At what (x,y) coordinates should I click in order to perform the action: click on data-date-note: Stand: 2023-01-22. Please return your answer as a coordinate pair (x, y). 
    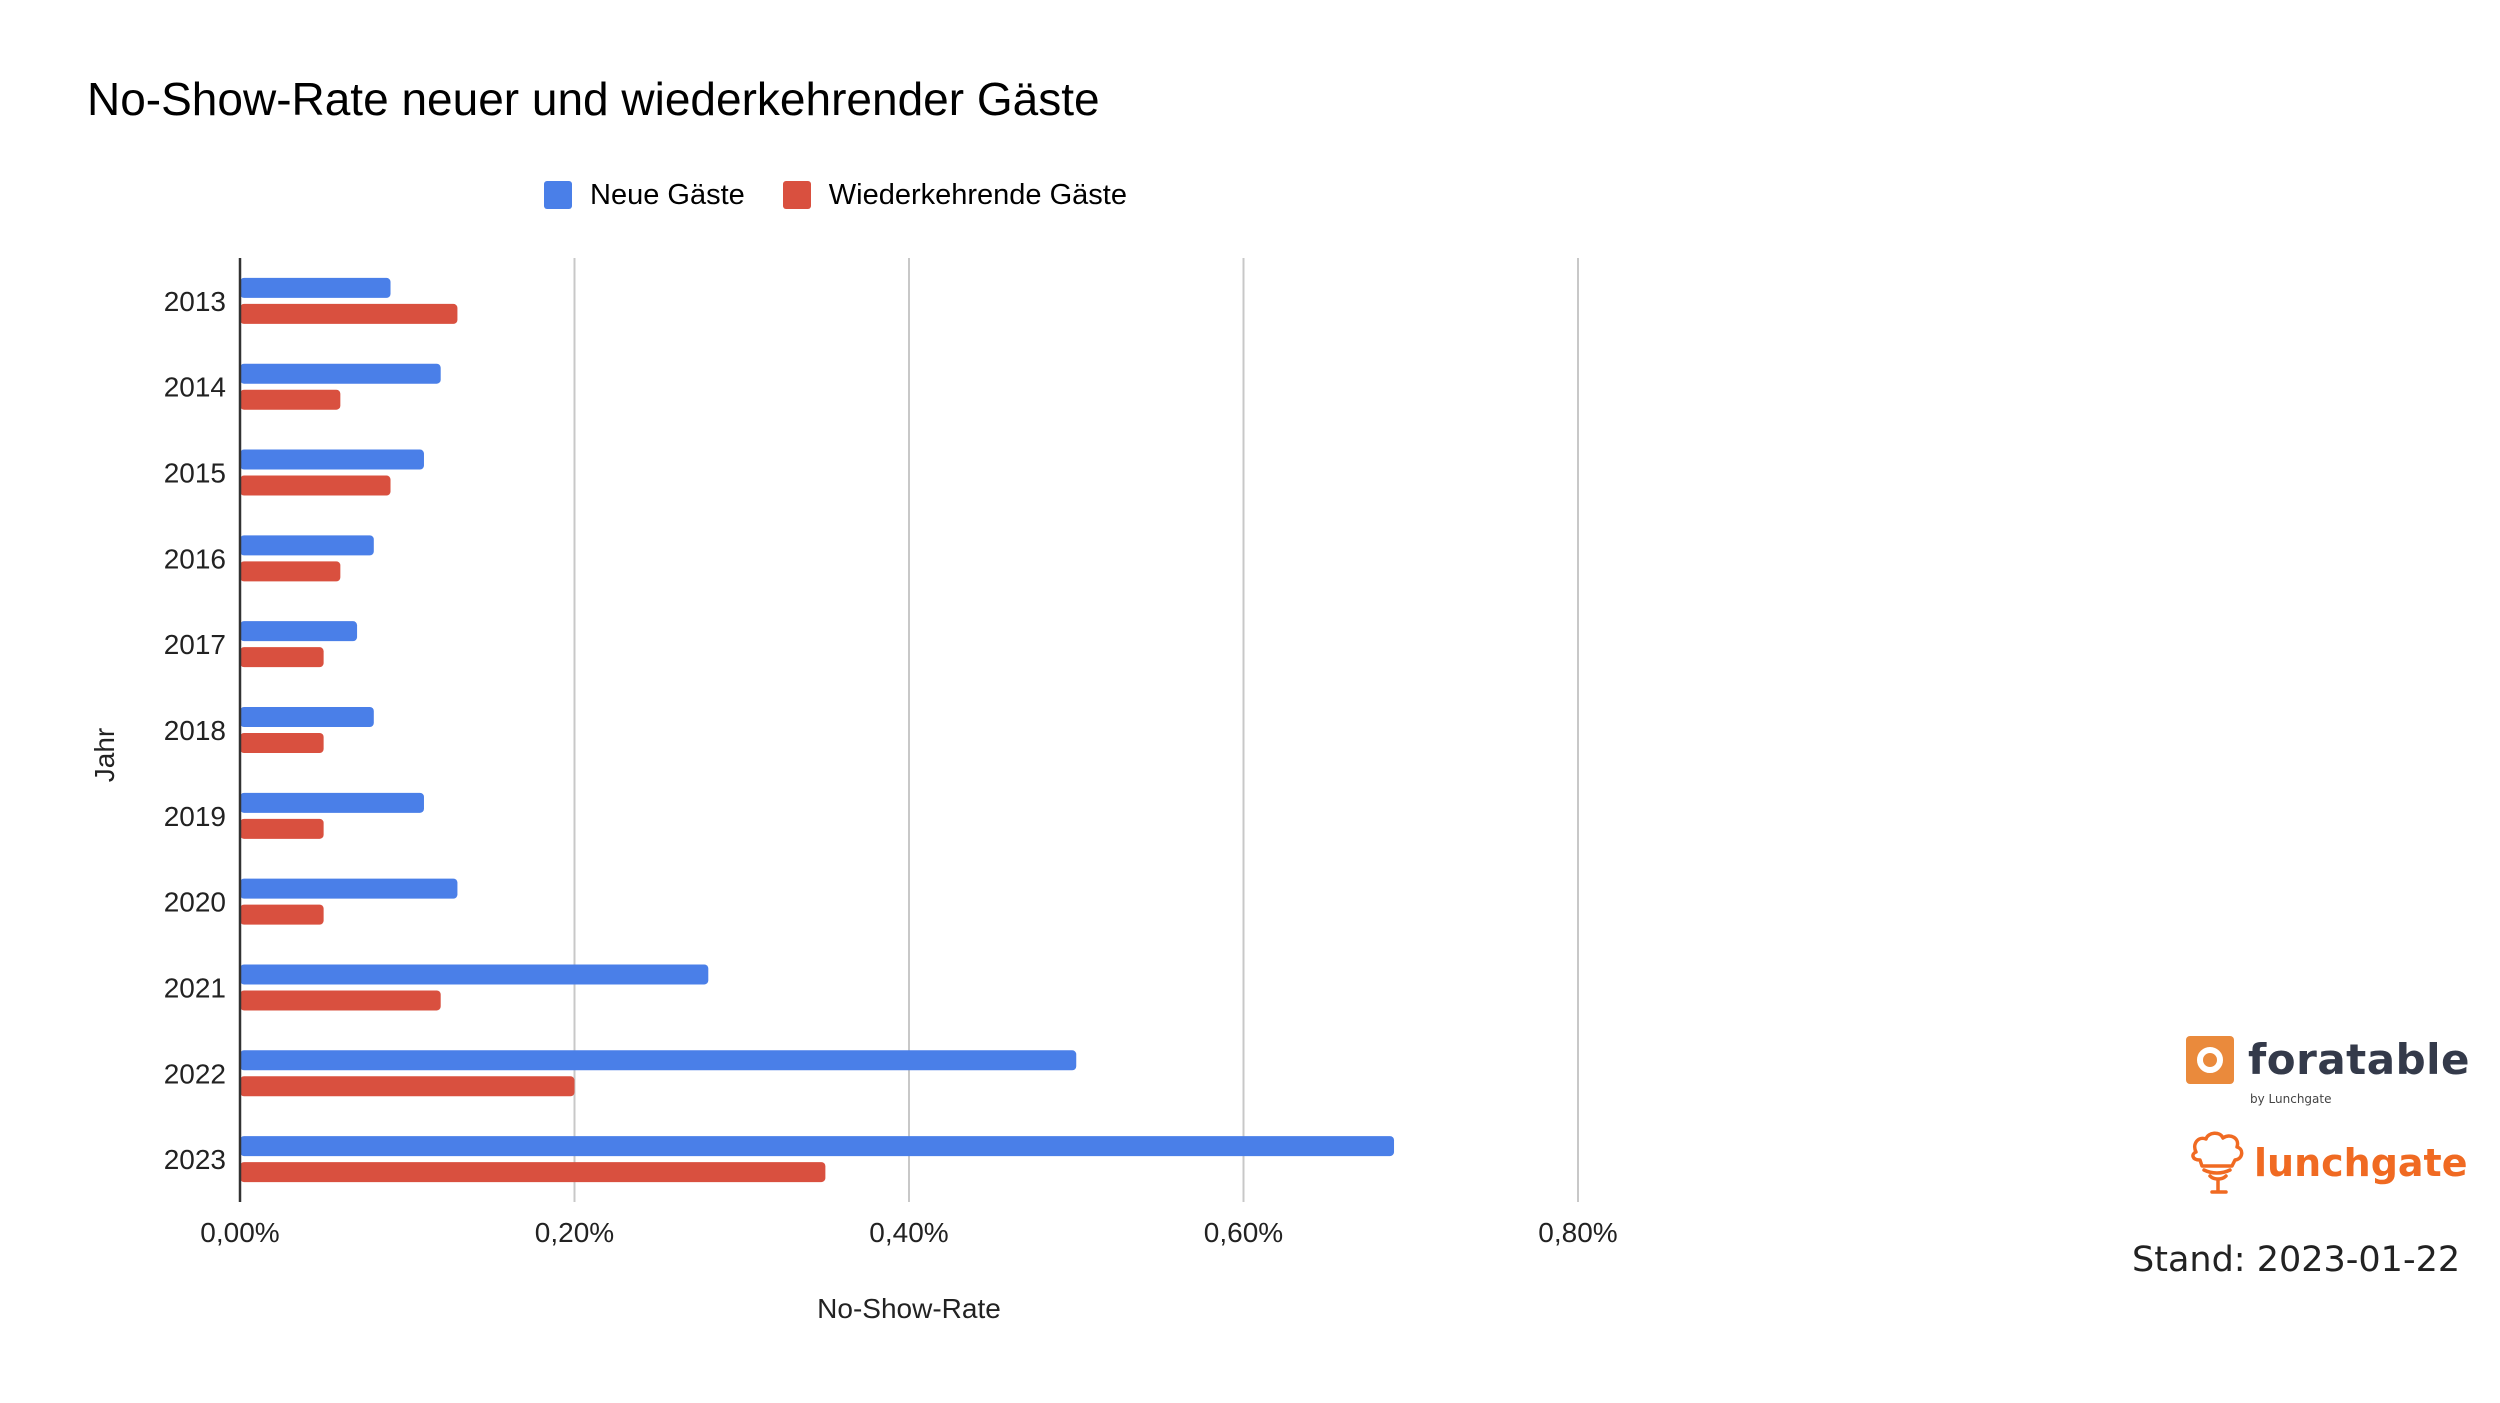
    Looking at the image, I should click on (2296, 1260).